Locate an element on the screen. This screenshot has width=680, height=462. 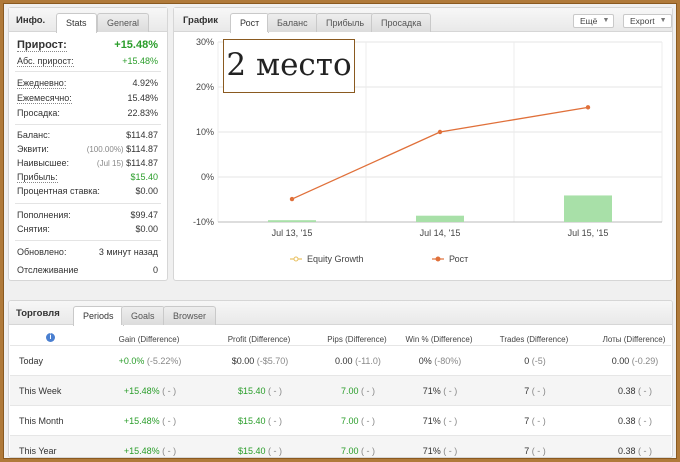
deposits-value: $99.47 is located at coordinates (144, 215).